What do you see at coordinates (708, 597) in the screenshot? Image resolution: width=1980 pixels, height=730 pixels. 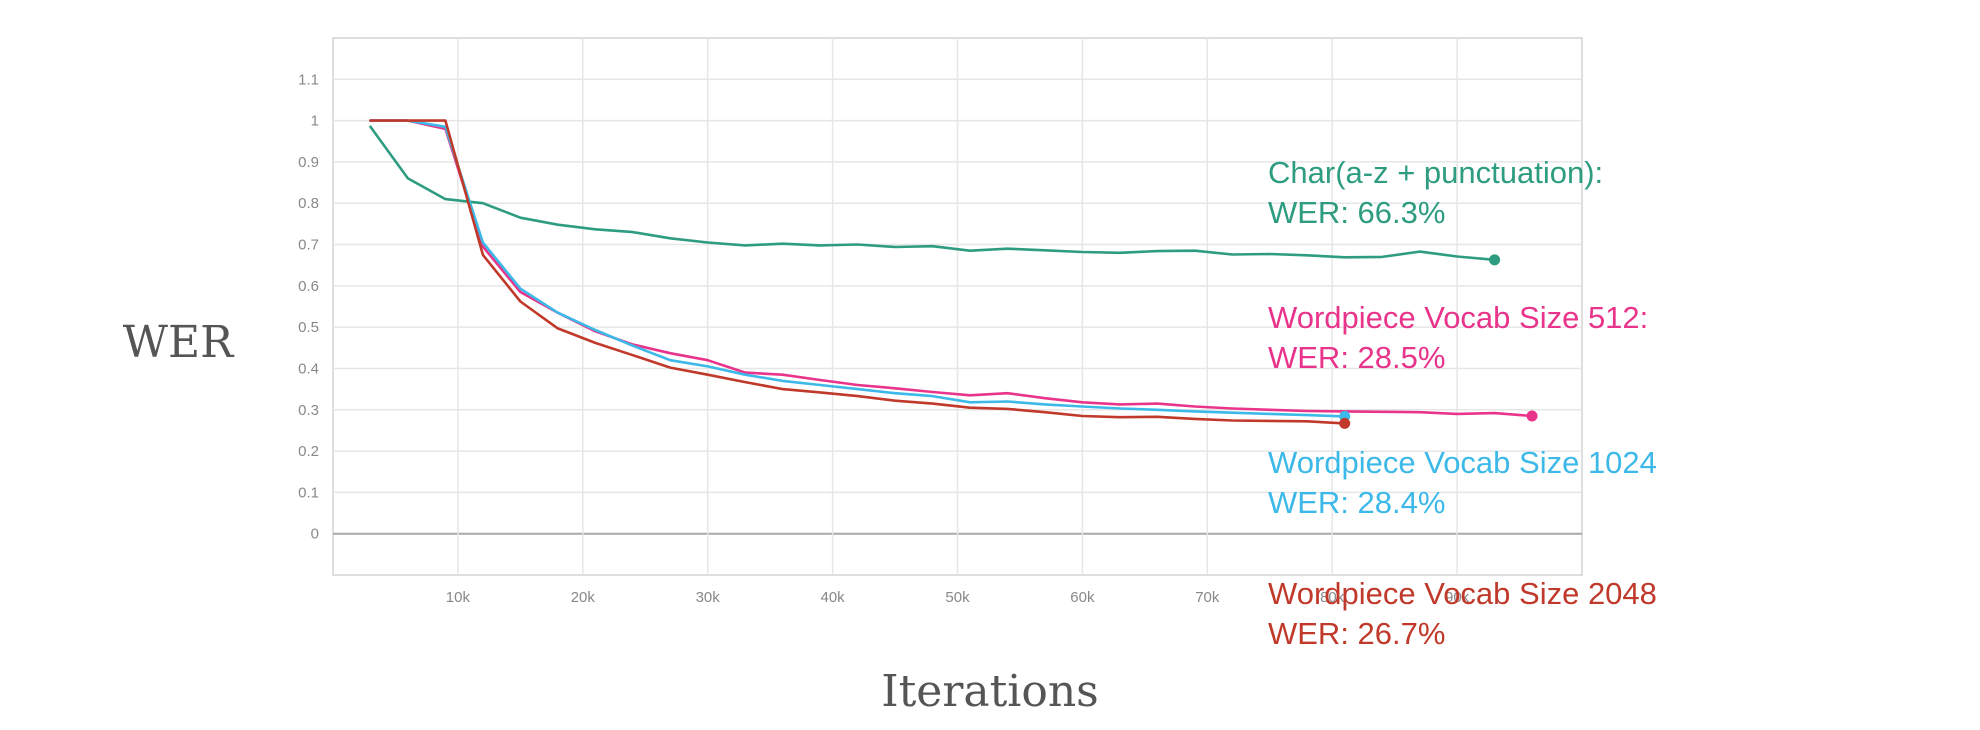 I see `x-tick-label: 30k` at bounding box center [708, 597].